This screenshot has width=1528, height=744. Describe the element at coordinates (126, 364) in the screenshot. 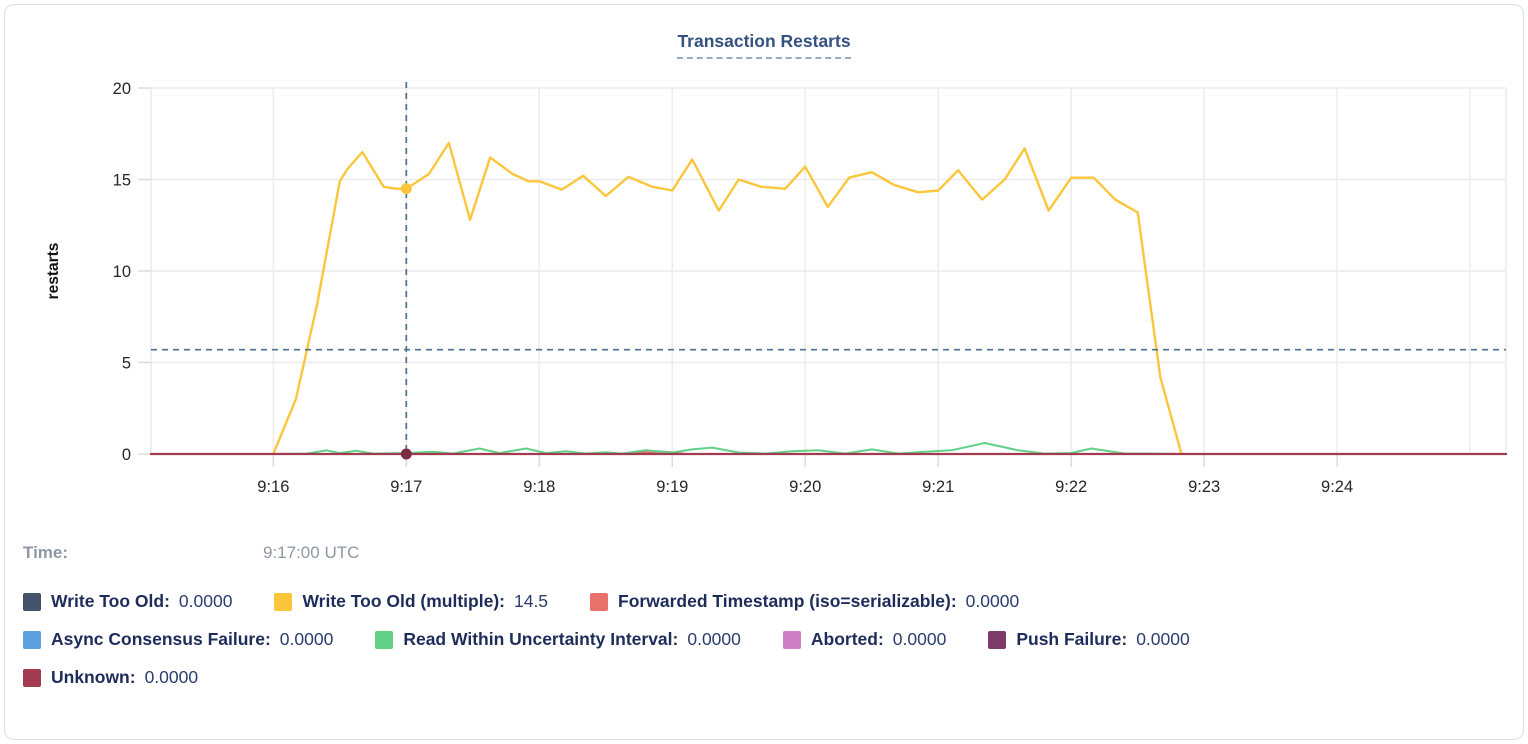

I see `y-tick-label: 5` at that location.